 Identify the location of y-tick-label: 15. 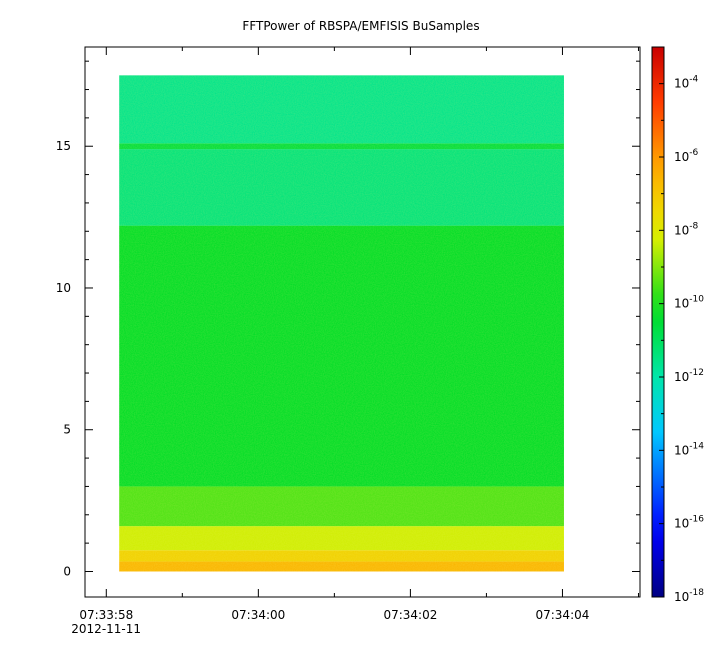
(63, 146).